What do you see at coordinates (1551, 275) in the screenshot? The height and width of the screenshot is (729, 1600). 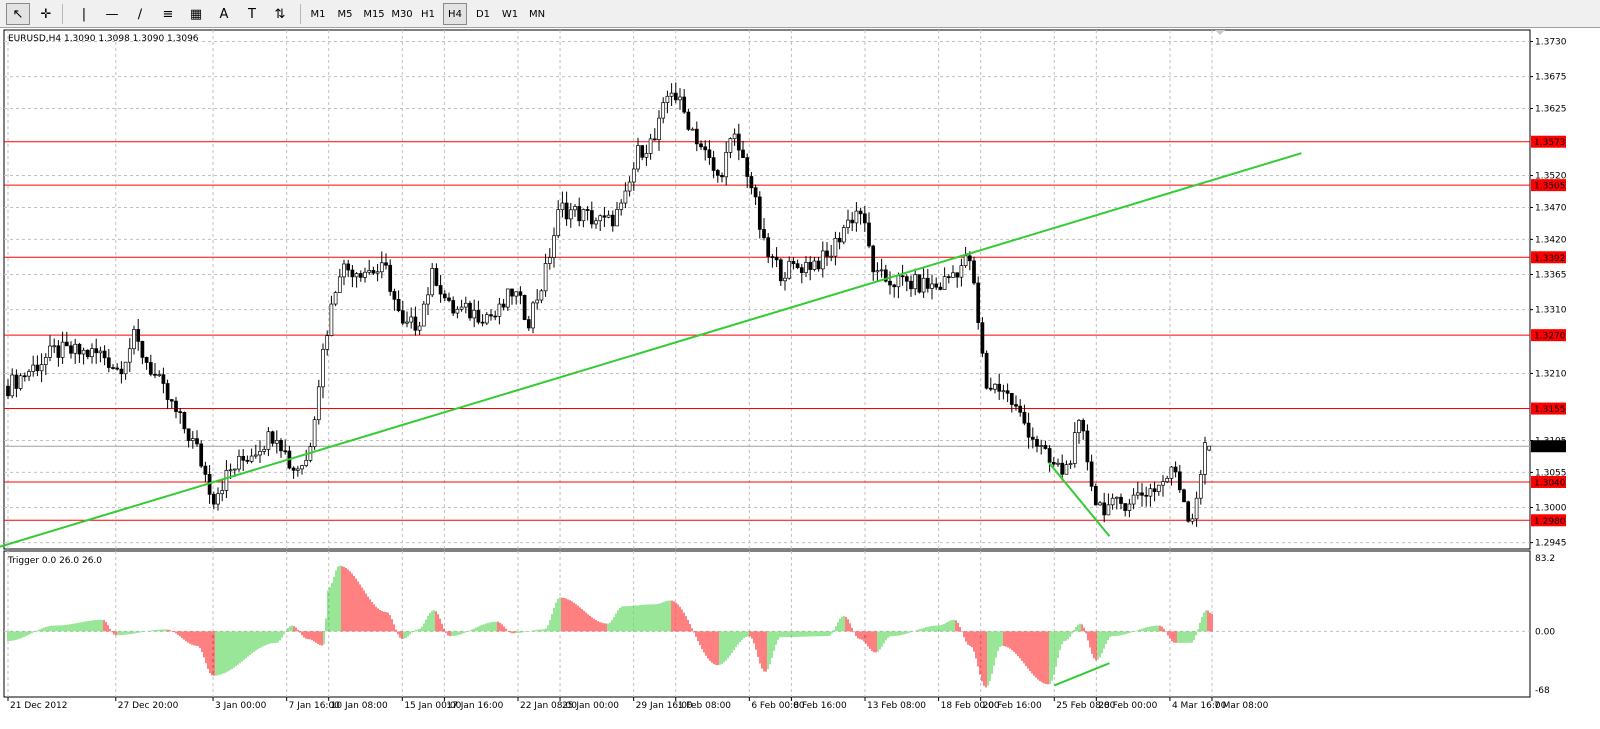 I see `price-tick-label: 1.3365` at bounding box center [1551, 275].